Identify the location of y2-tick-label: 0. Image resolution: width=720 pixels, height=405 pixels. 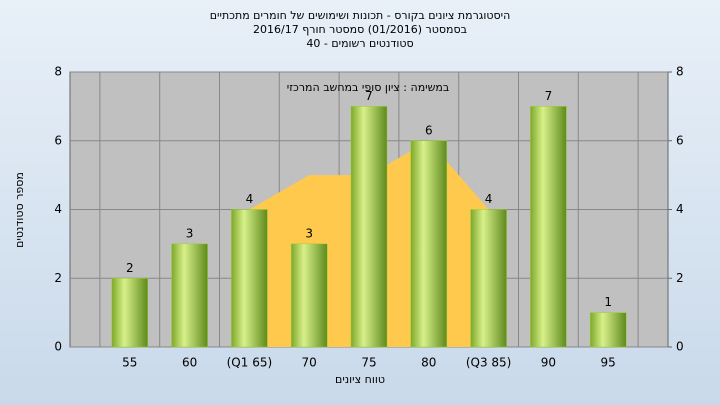
(680, 347).